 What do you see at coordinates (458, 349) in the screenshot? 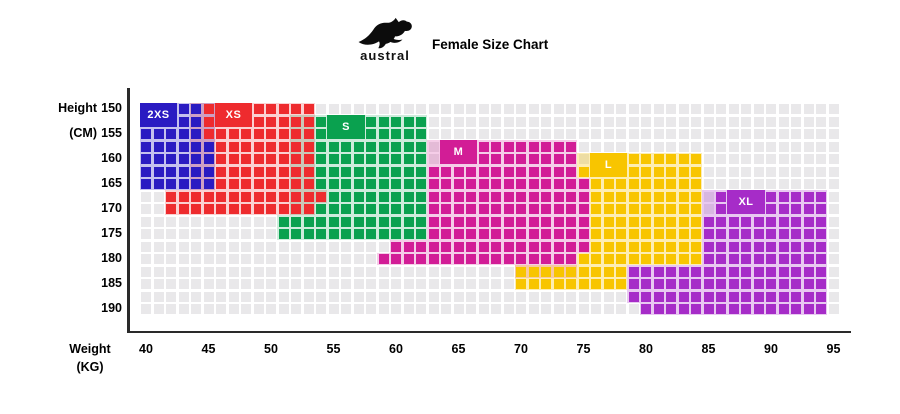
I see `x-tick-65: 65` at bounding box center [458, 349].